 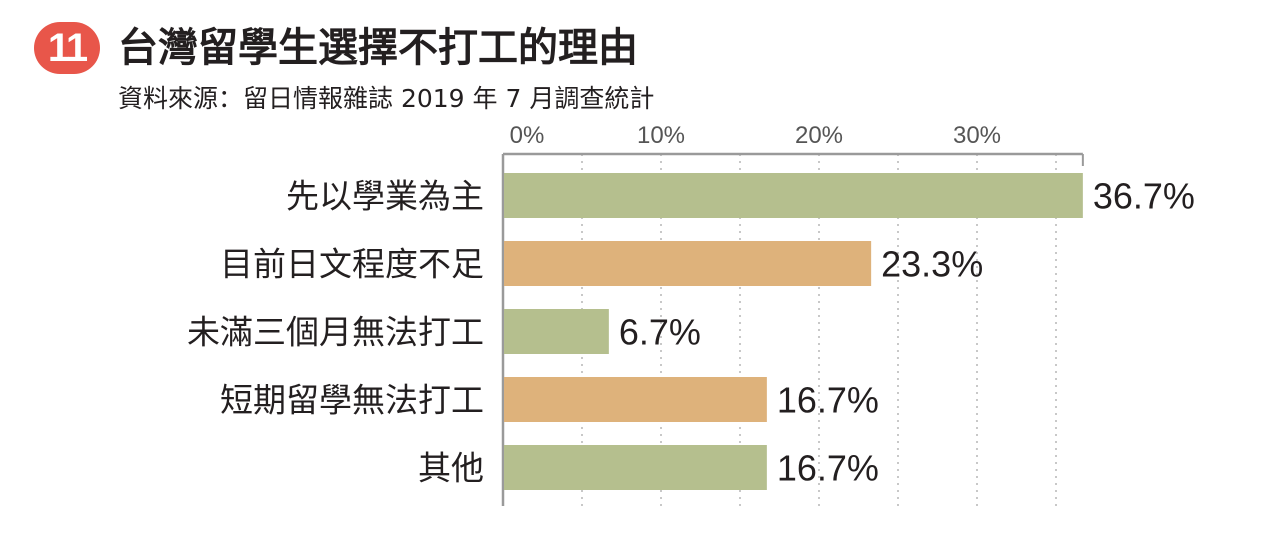 What do you see at coordinates (819, 135) in the screenshot?
I see `x-tick-label: 20%` at bounding box center [819, 135].